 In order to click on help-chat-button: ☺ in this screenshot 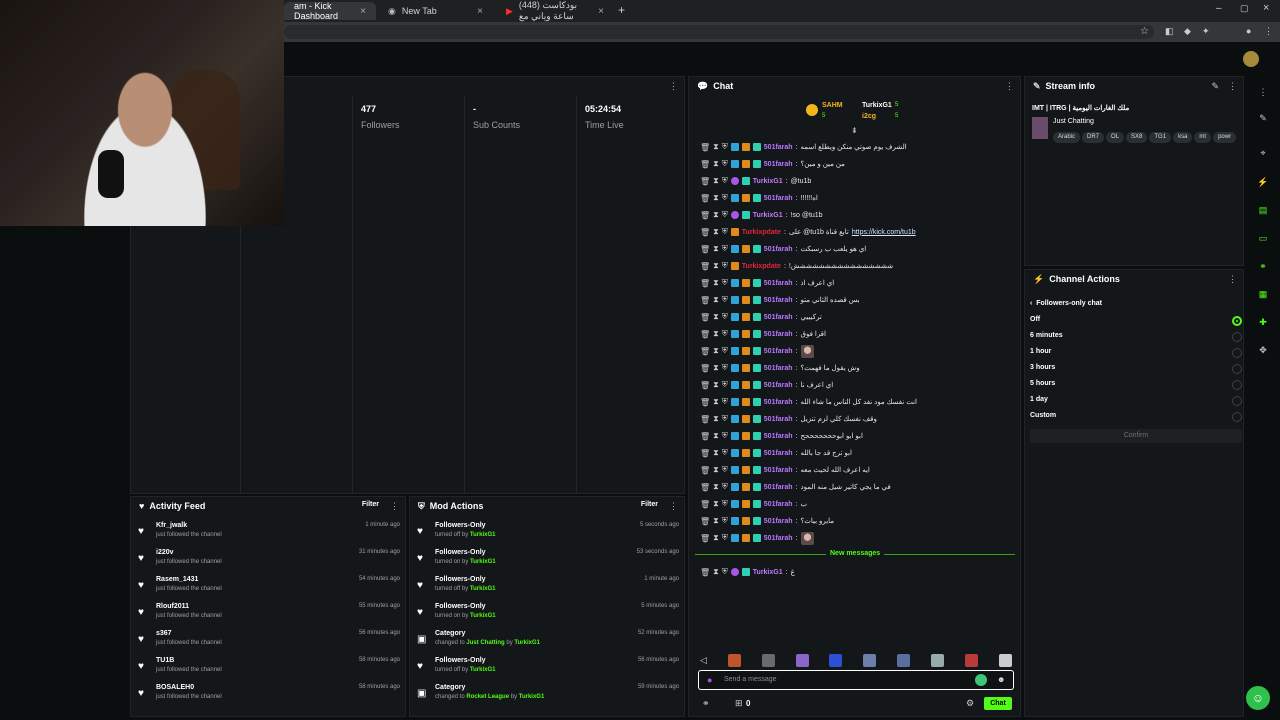, I will do `click(1258, 698)`.